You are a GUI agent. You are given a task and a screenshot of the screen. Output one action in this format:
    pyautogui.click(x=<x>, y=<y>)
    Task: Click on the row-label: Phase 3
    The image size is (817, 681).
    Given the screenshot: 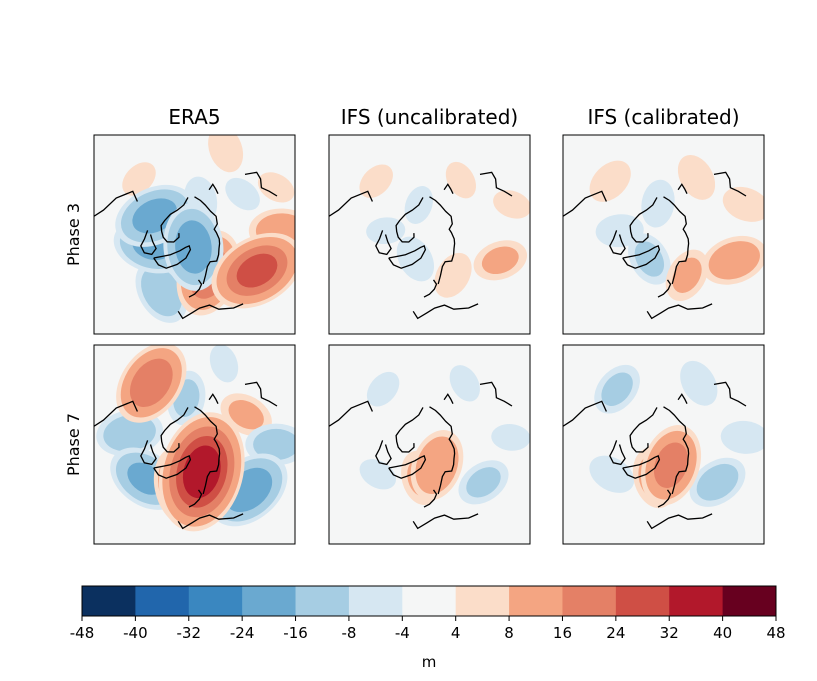 What is the action you would take?
    pyautogui.click(x=73, y=234)
    